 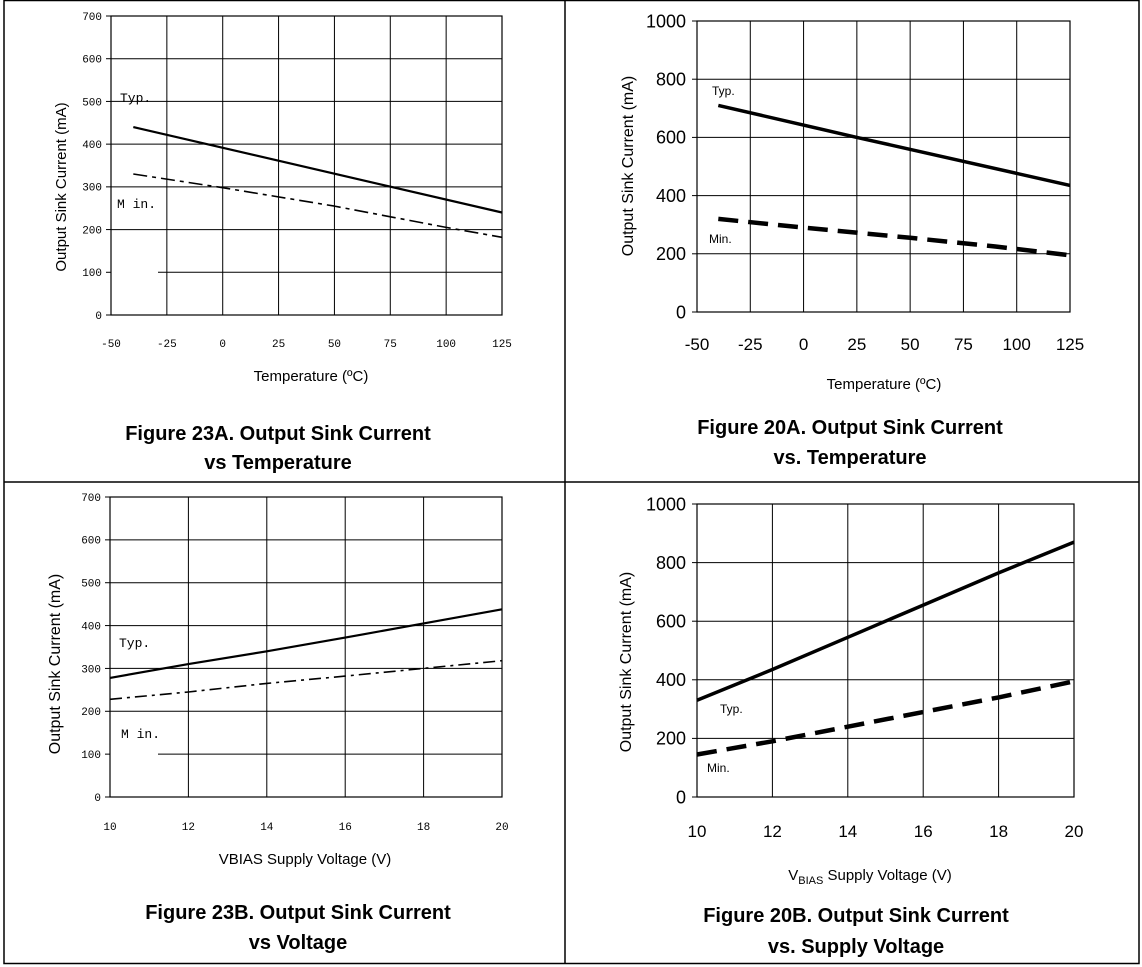 I want to click on plot-area: 0 200 400 600 800 1000 10 12 14 16 18 20, so click(x=865, y=667).